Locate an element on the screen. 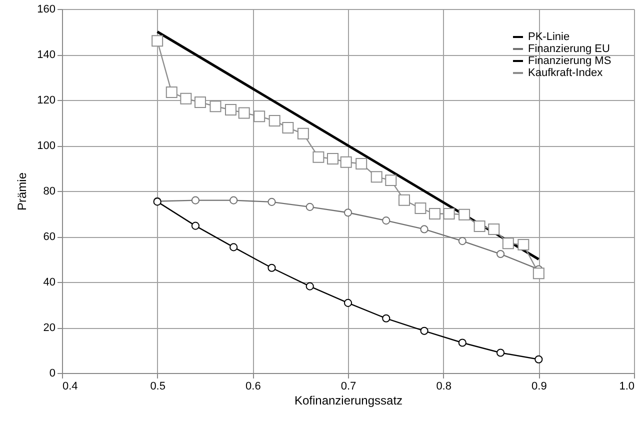 Image resolution: width=642 pixels, height=423 pixels. y-tick-label: 60 is located at coordinates (49, 237).